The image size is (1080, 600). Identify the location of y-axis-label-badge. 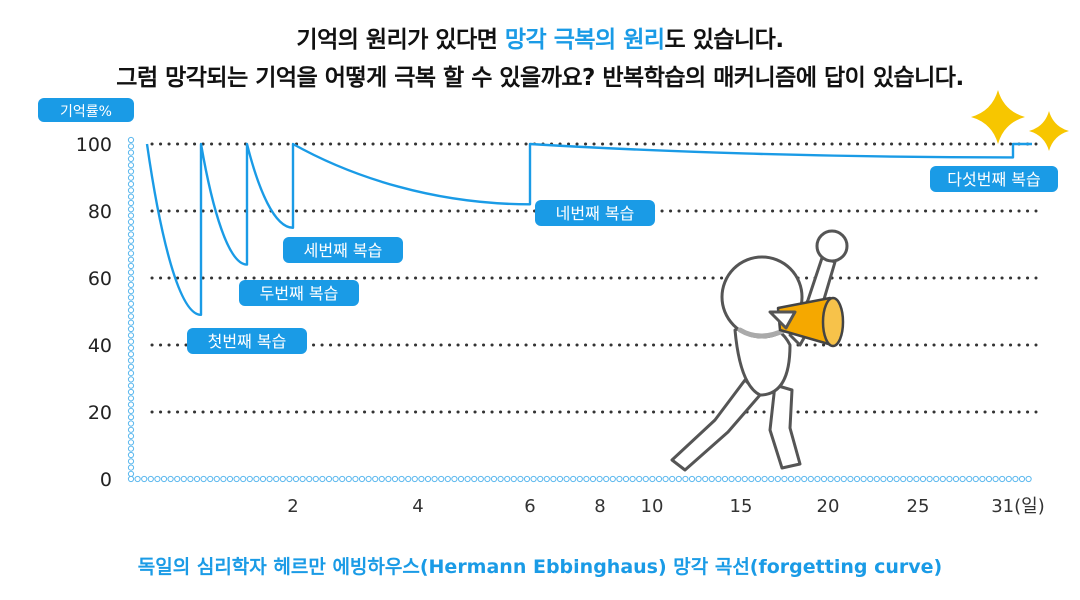
(86, 110).